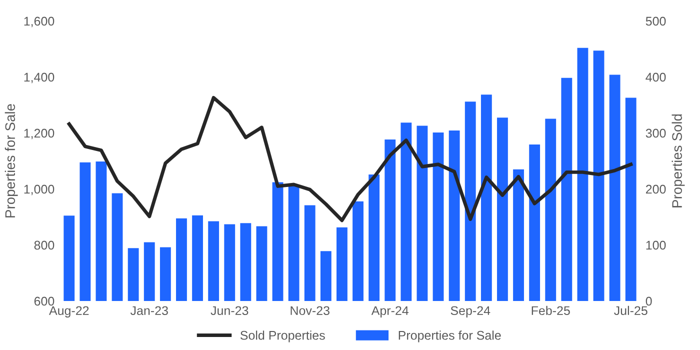 The height and width of the screenshot is (350, 700). Describe the element at coordinates (551, 311) in the screenshot. I see `x-tick-label: Feb-25` at that location.